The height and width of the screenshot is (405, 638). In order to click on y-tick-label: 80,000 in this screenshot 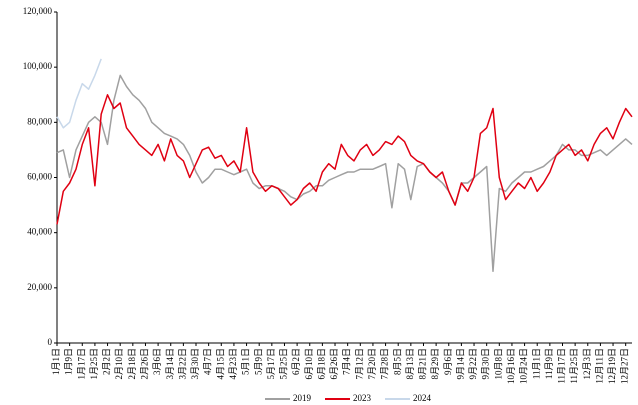, I will do `click(39, 121)`.